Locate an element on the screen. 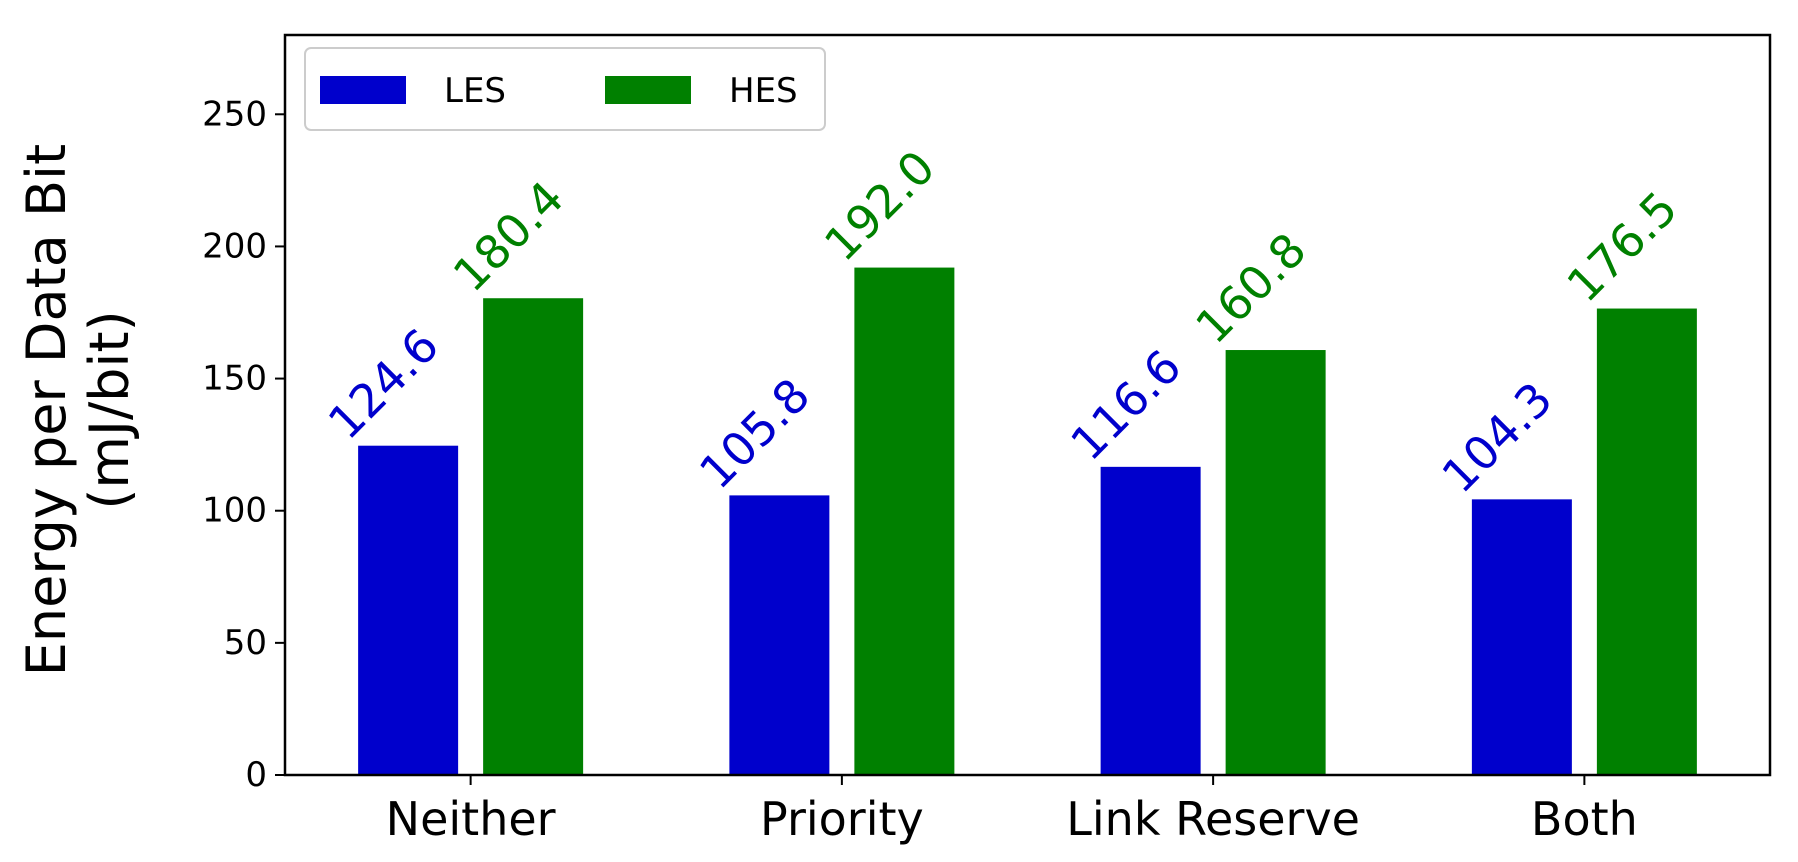  legend-label-hes: HES is located at coordinates (763, 91).